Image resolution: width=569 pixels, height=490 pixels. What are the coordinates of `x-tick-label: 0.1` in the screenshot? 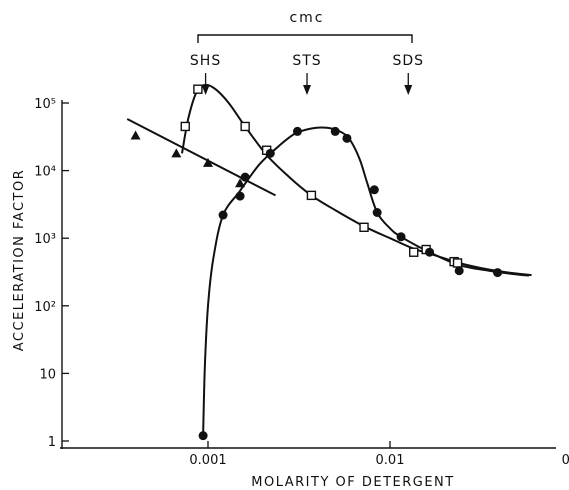 It's located at (565, 460).